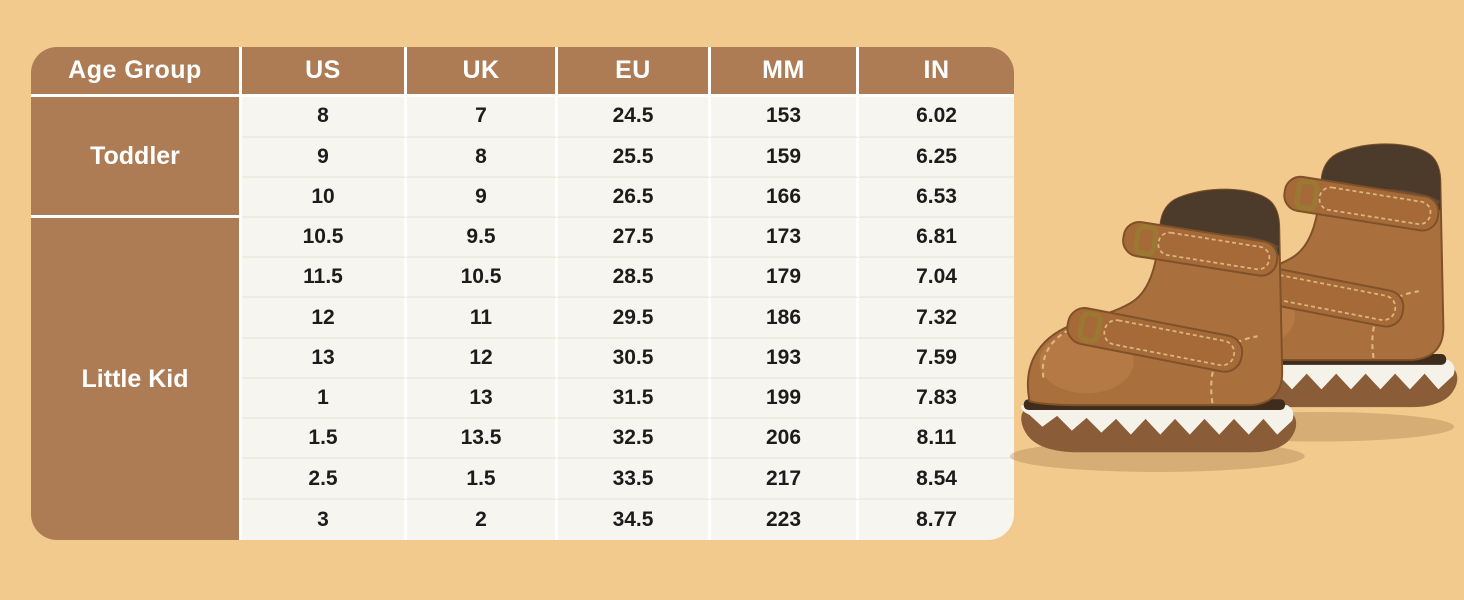 The height and width of the screenshot is (600, 1464). I want to click on cell-in: 6.81, so click(936, 238).